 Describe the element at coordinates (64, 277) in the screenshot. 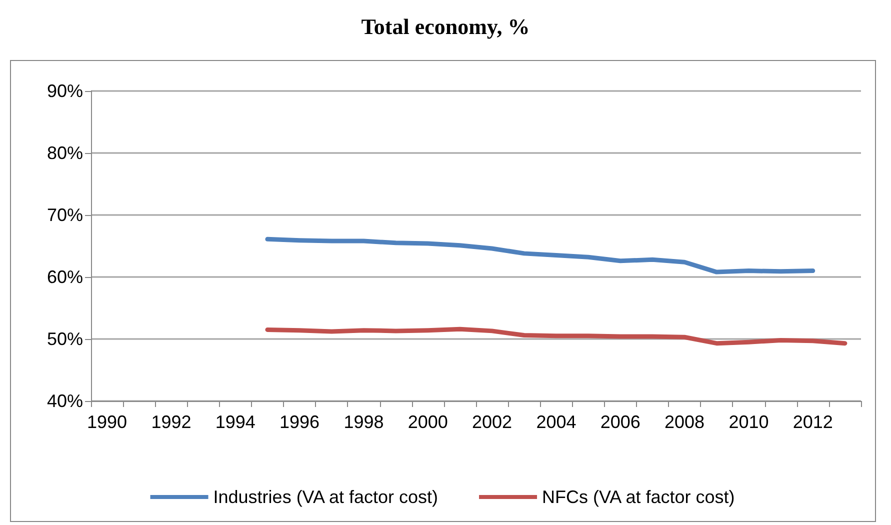

I see `y-tick-label: 60%` at that location.